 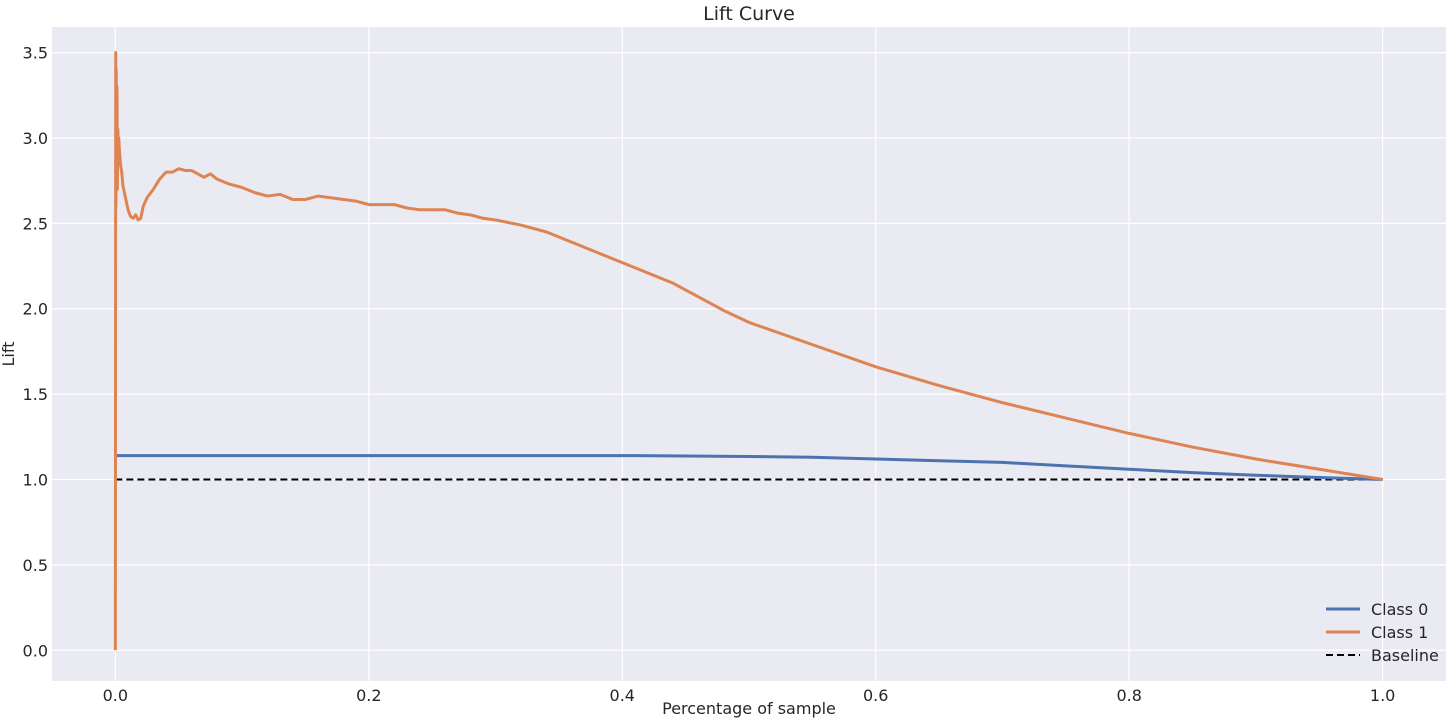 I want to click on legend-label: Class 1, so click(x=1399, y=632).